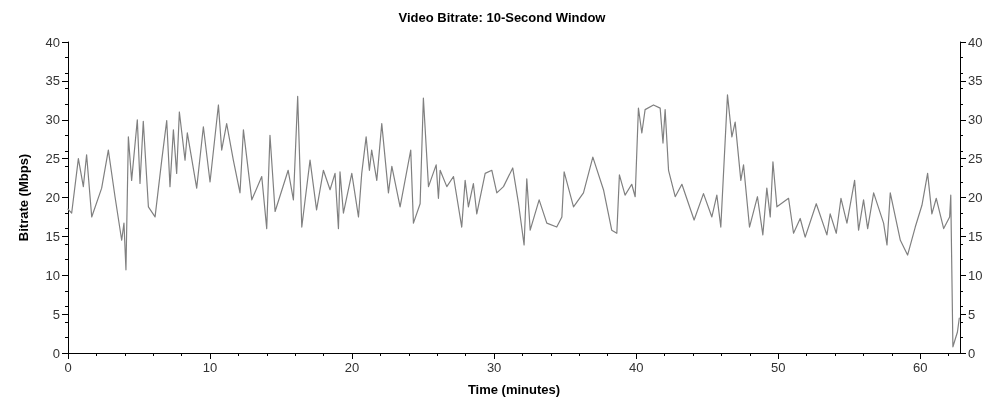 Image resolution: width=1004 pixels, height=420 pixels. Describe the element at coordinates (52, 236) in the screenshot. I see `y-tick-label: 15` at that location.